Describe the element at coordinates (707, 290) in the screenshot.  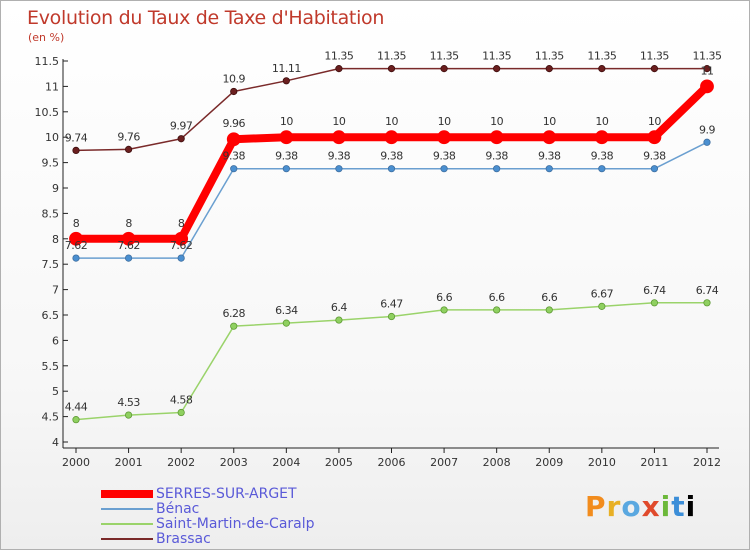
I see `data-label-saint-martin: 6.74` at that location.